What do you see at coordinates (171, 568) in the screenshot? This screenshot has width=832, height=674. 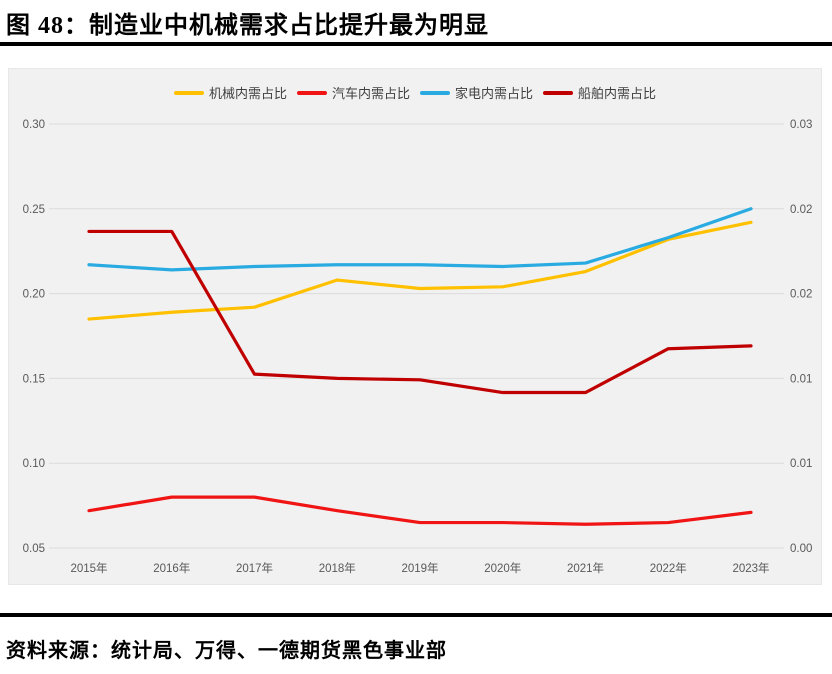 I see `svg-text: 2016年` at bounding box center [171, 568].